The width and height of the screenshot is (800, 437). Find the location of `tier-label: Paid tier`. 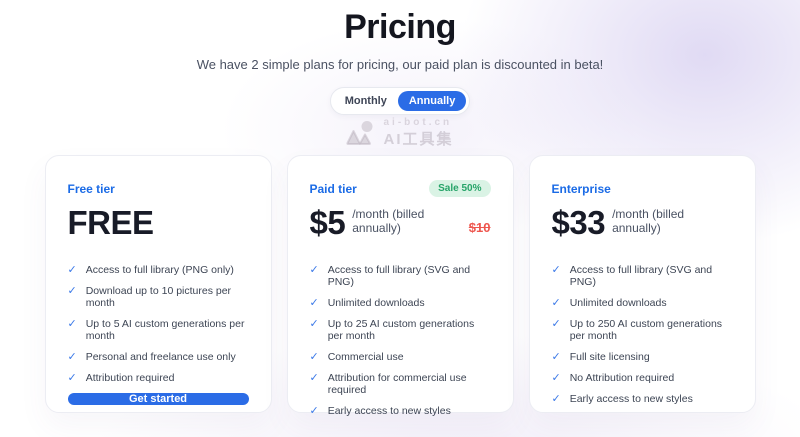

tier-label: Paid tier is located at coordinates (333, 188).